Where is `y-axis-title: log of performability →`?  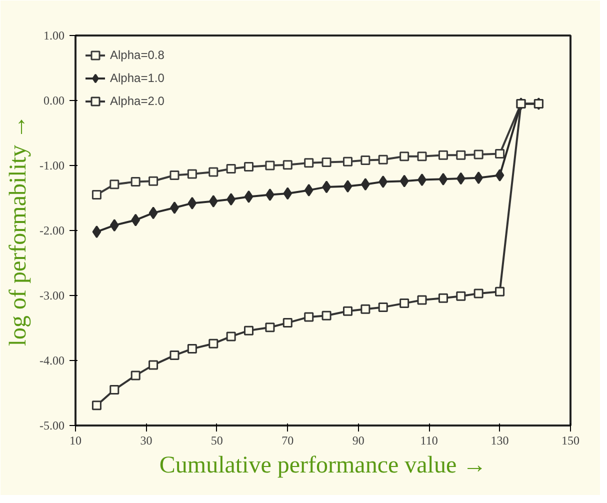
y-axis-title: log of performability → is located at coordinates (19, 230).